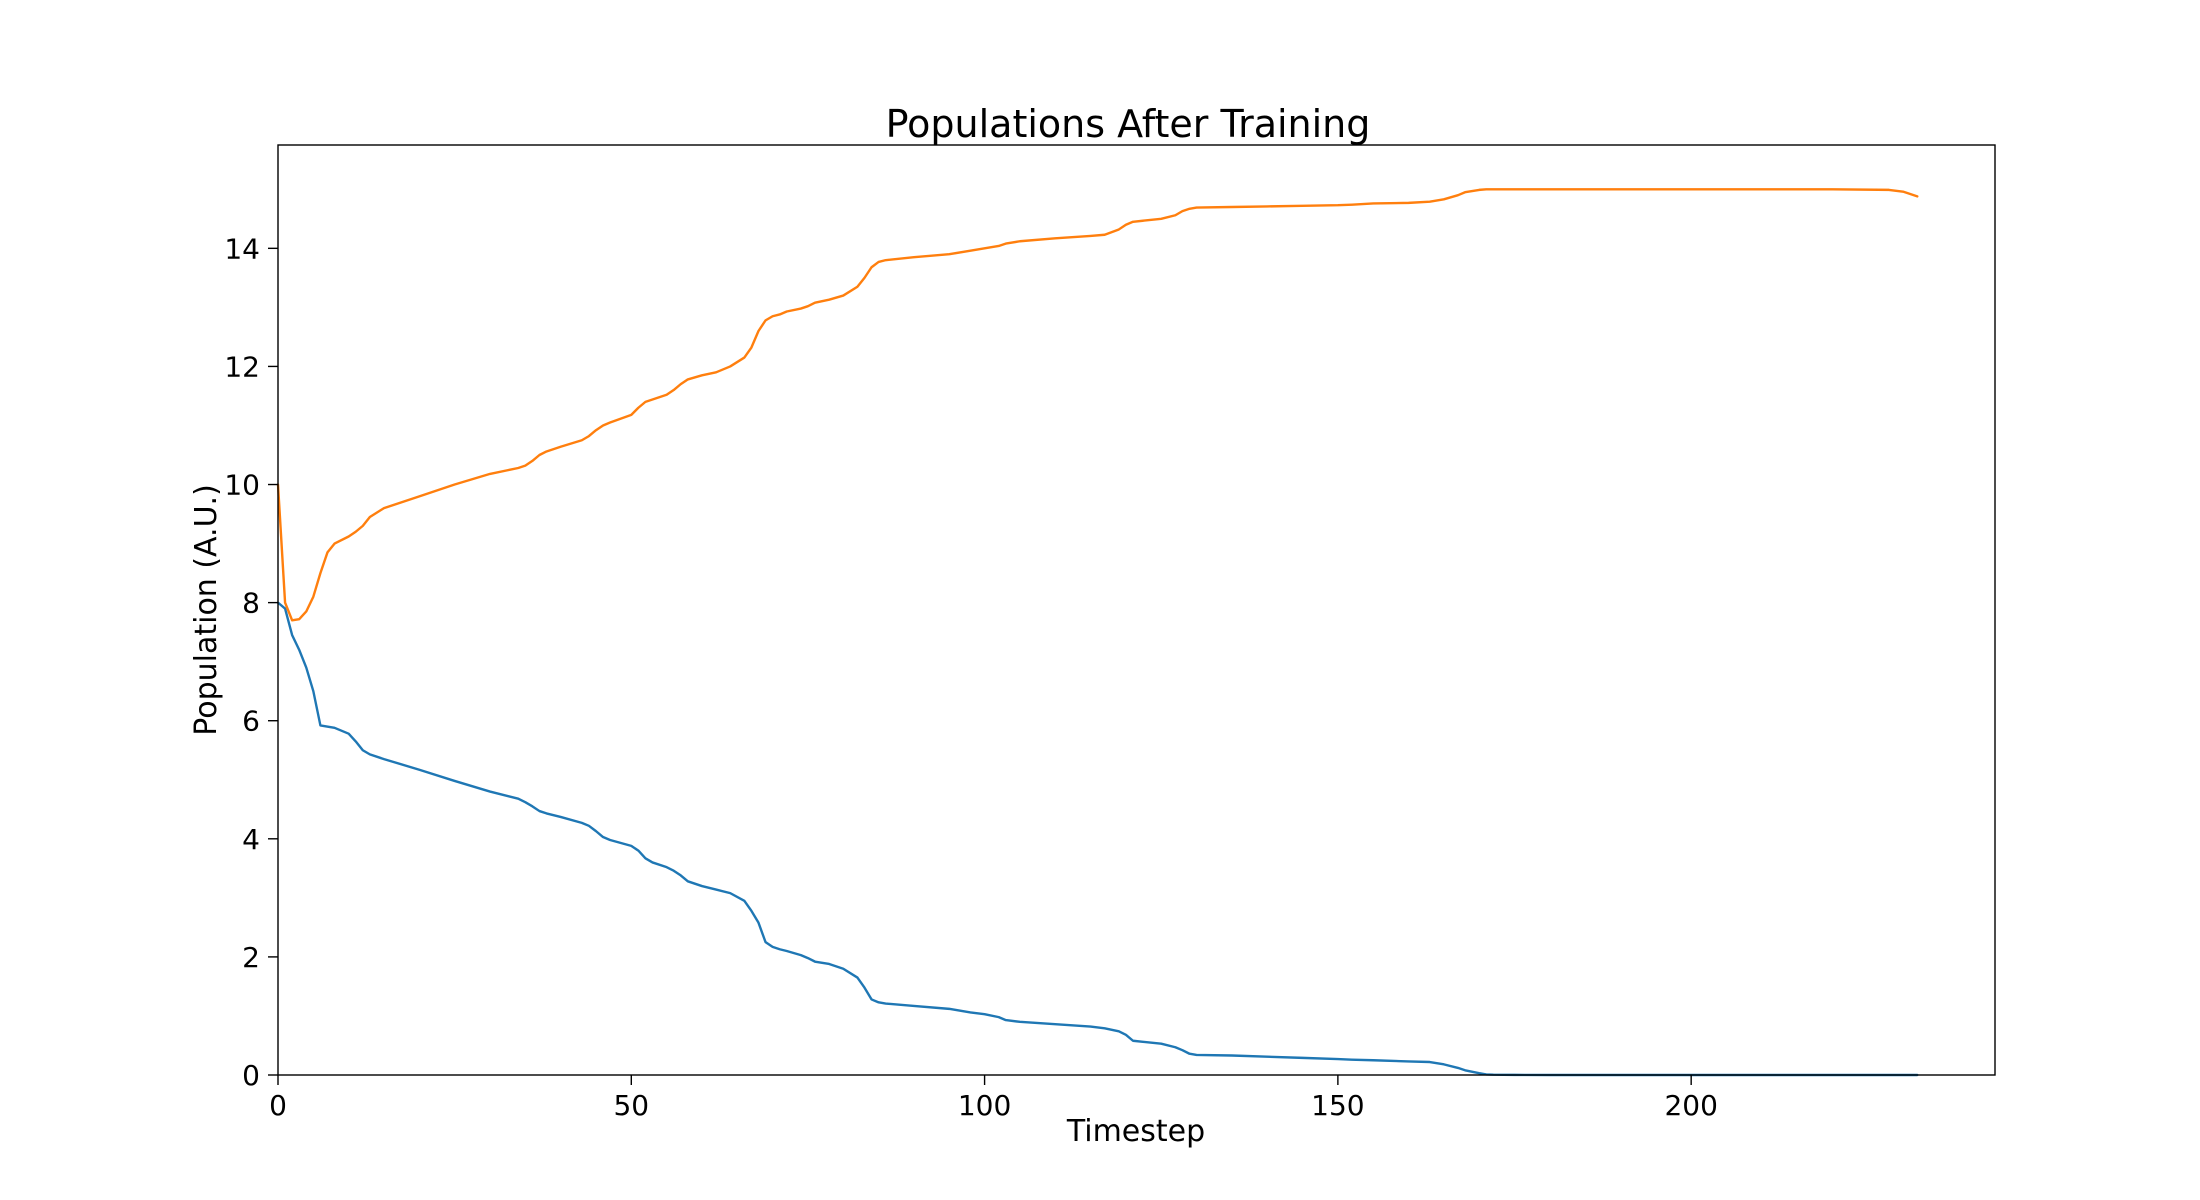 The image size is (2200, 1200). I want to click on y-tick-label: 0, so click(251, 1075).